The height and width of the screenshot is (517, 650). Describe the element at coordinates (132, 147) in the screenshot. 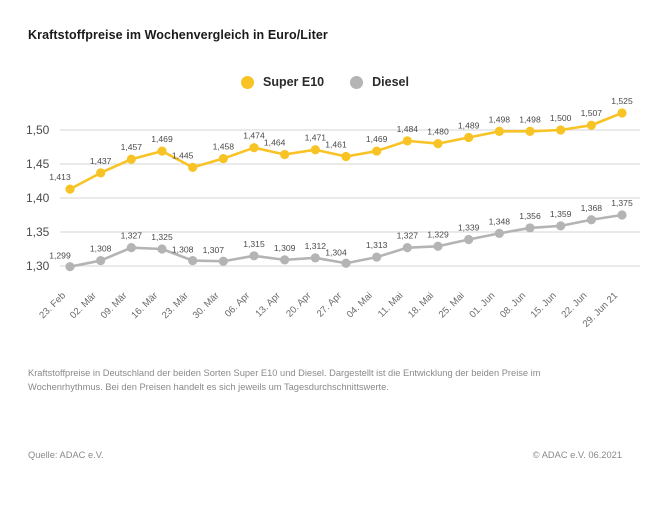

I see `data-point-label: 1,457` at that location.